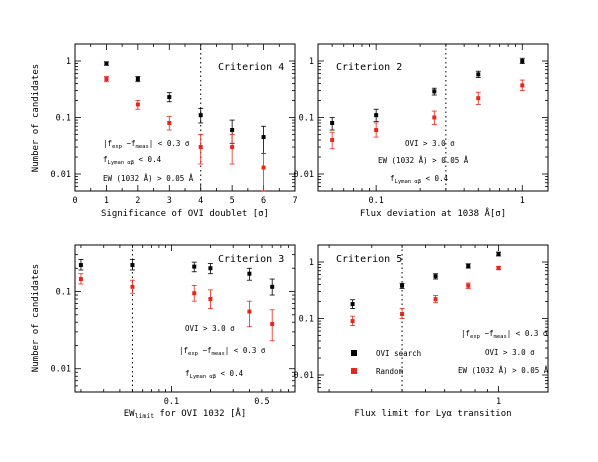  Describe the element at coordinates (185, 318) in the screenshot. I see `plot-frame` at that location.